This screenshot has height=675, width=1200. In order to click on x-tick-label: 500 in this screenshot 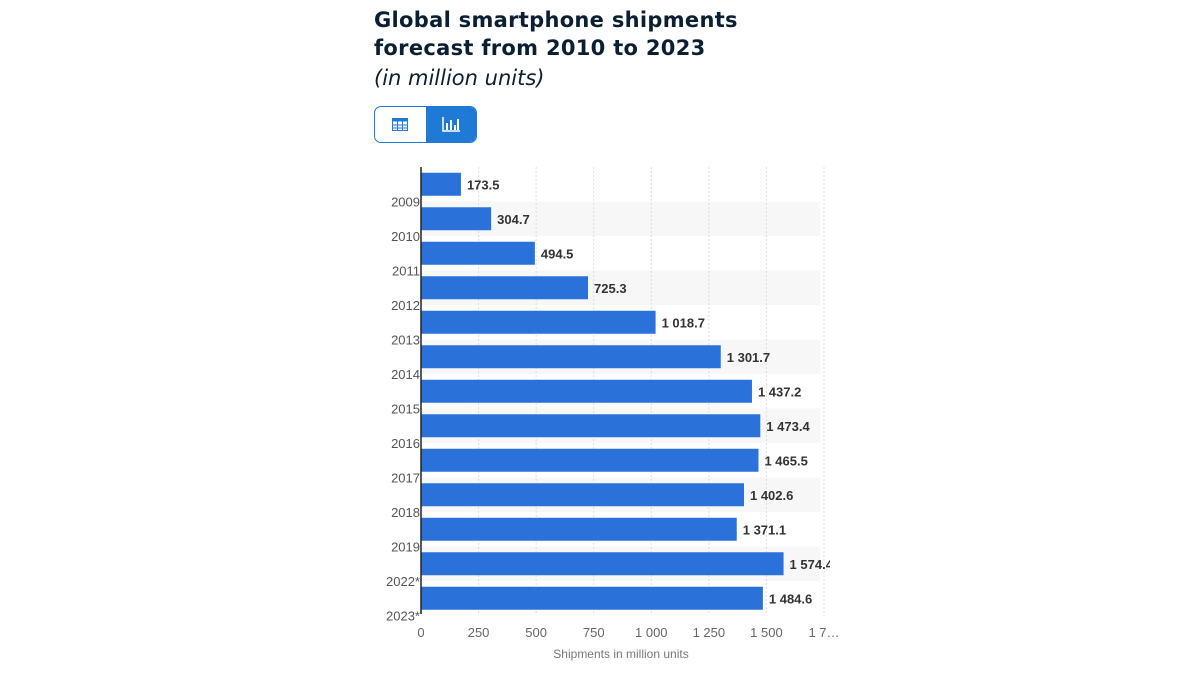, I will do `click(536, 632)`.